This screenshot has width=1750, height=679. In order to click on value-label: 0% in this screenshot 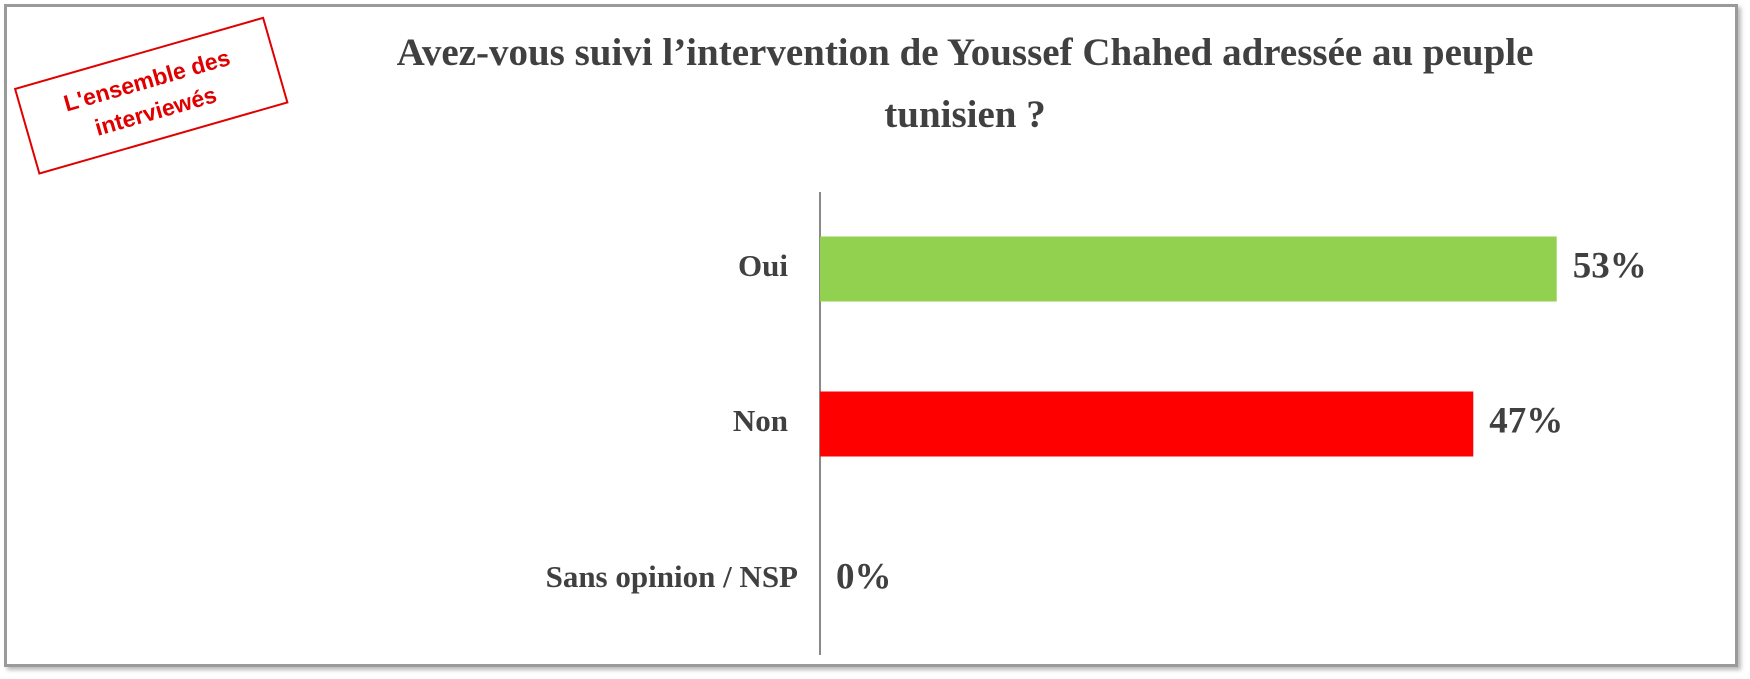, I will do `click(864, 576)`.